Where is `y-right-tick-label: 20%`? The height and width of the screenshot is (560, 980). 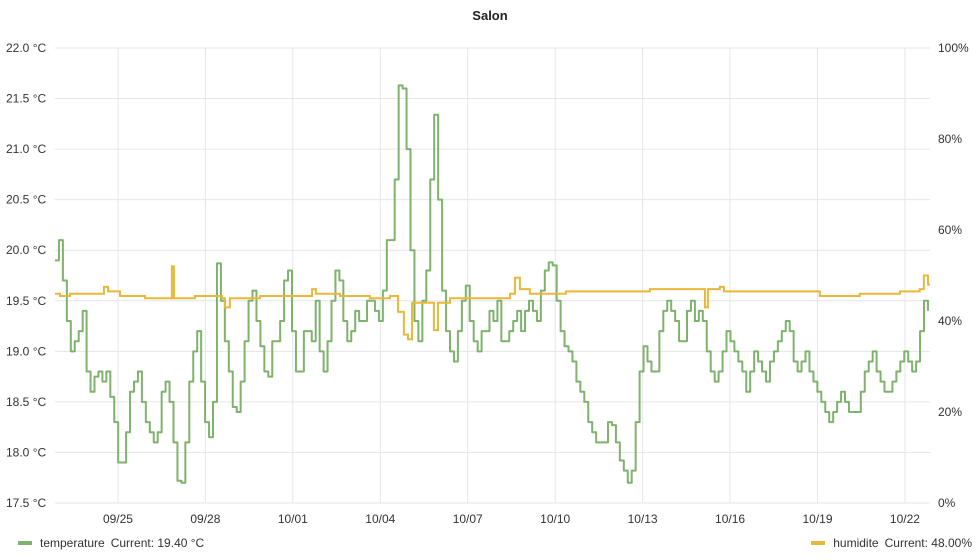 y-right-tick-label: 20% is located at coordinates (950, 412).